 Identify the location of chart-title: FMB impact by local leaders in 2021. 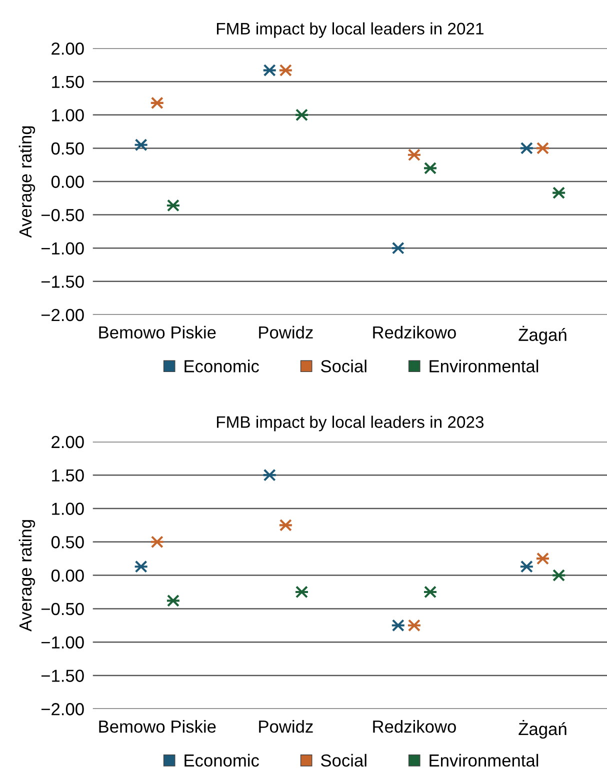
(350, 30).